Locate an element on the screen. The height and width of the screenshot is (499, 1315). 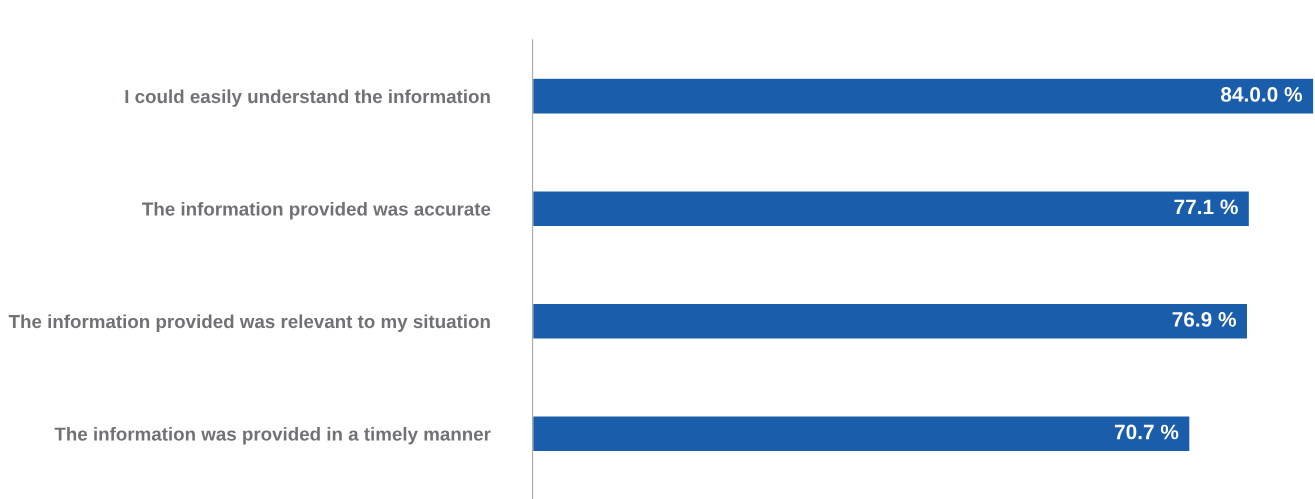
data-label: 77.1 % is located at coordinates (1206, 207).